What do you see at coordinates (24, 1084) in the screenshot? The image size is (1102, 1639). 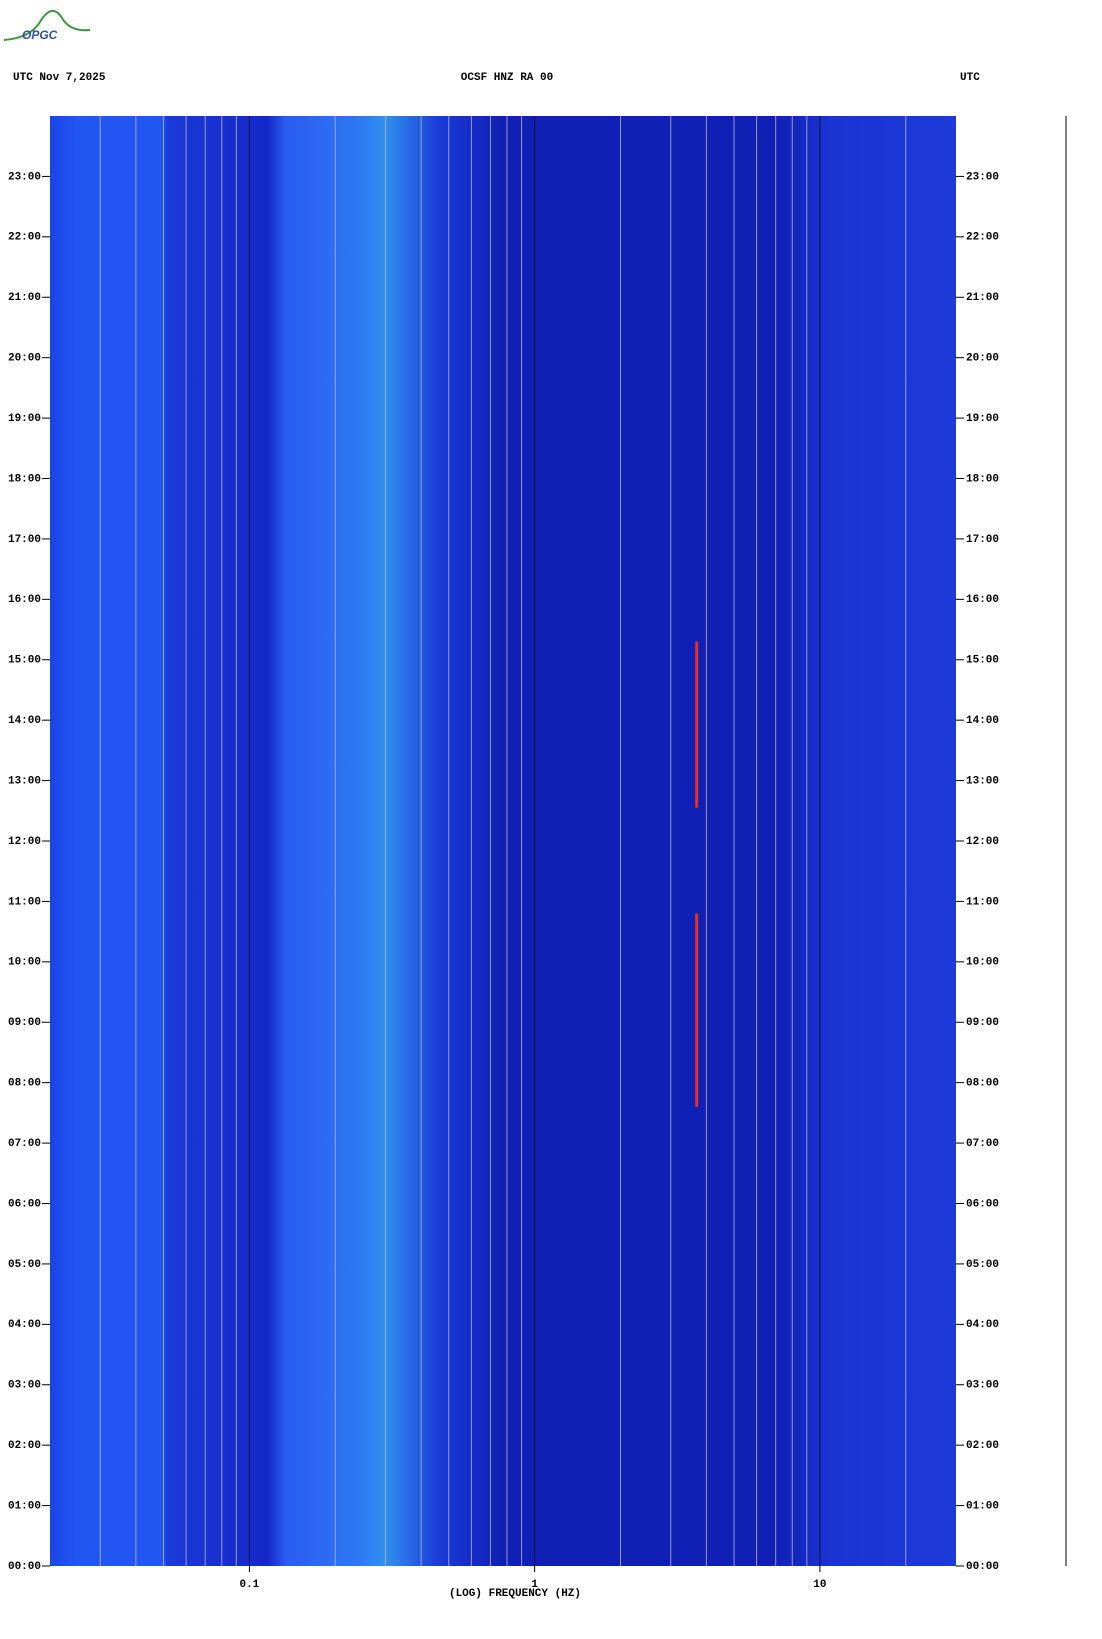 I see `y-tick-label-left: 08:00` at bounding box center [24, 1084].